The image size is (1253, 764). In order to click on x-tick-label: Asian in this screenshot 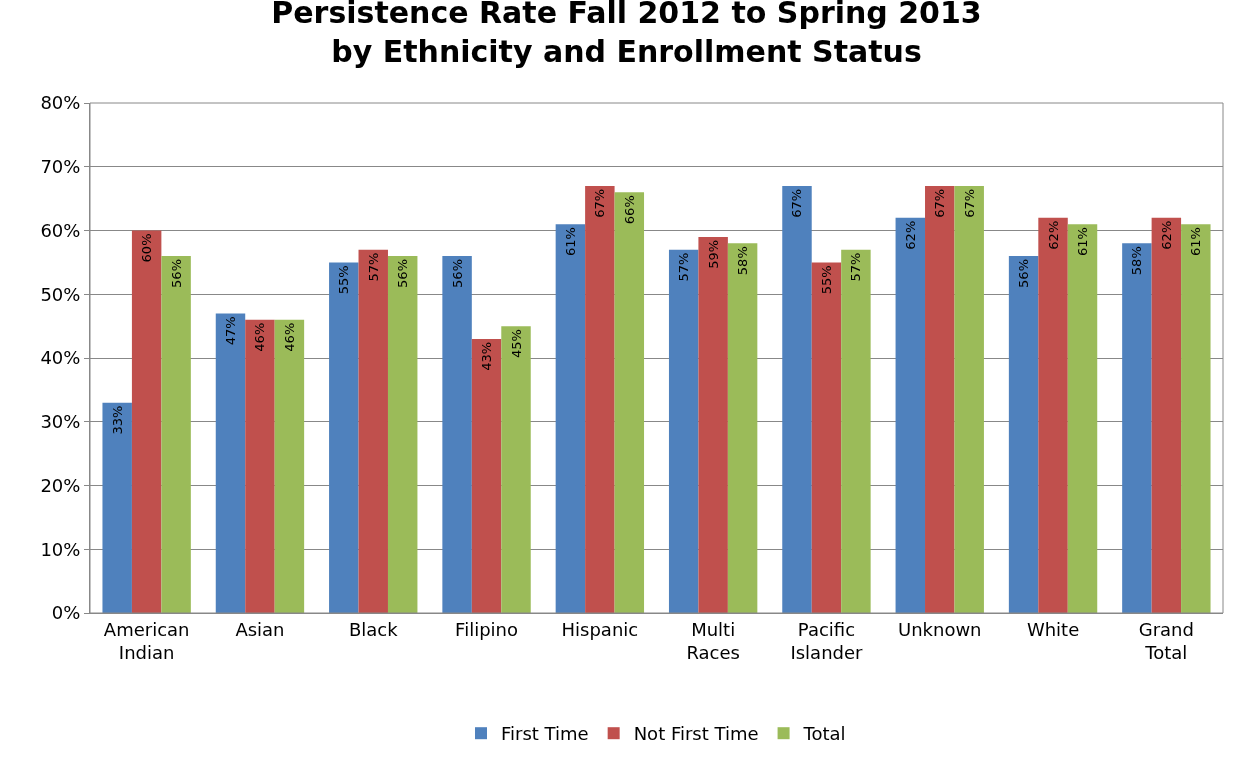, I will do `click(260, 629)`.